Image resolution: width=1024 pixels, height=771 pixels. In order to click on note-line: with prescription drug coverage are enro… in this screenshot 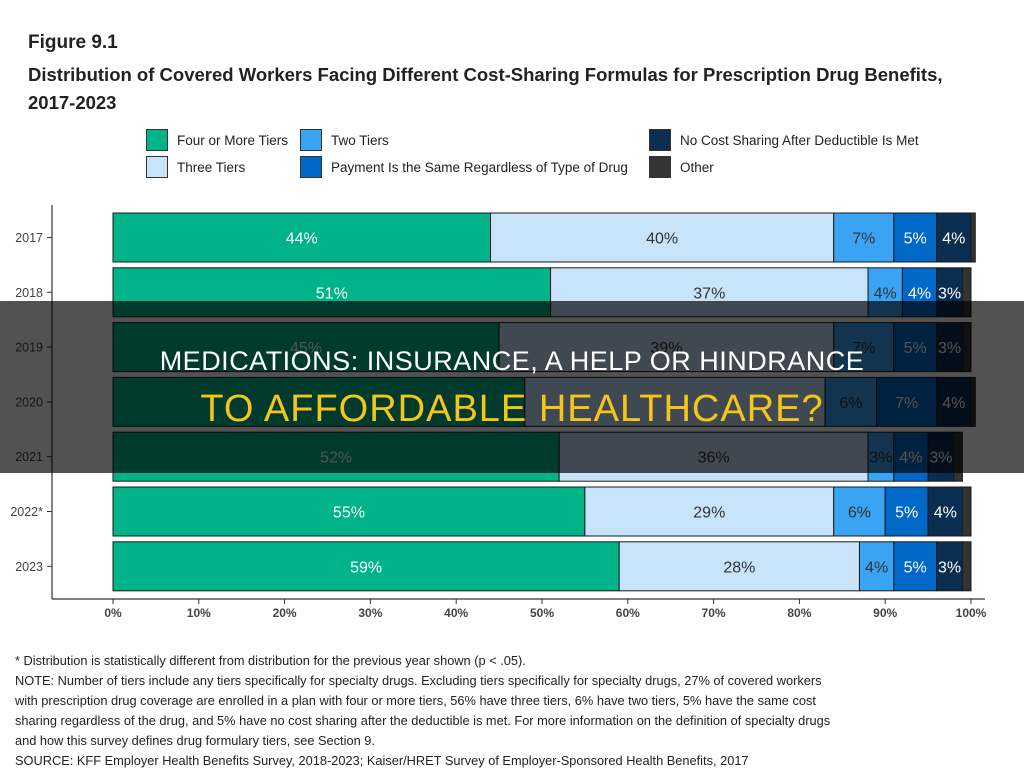, I will do `click(415, 700)`.